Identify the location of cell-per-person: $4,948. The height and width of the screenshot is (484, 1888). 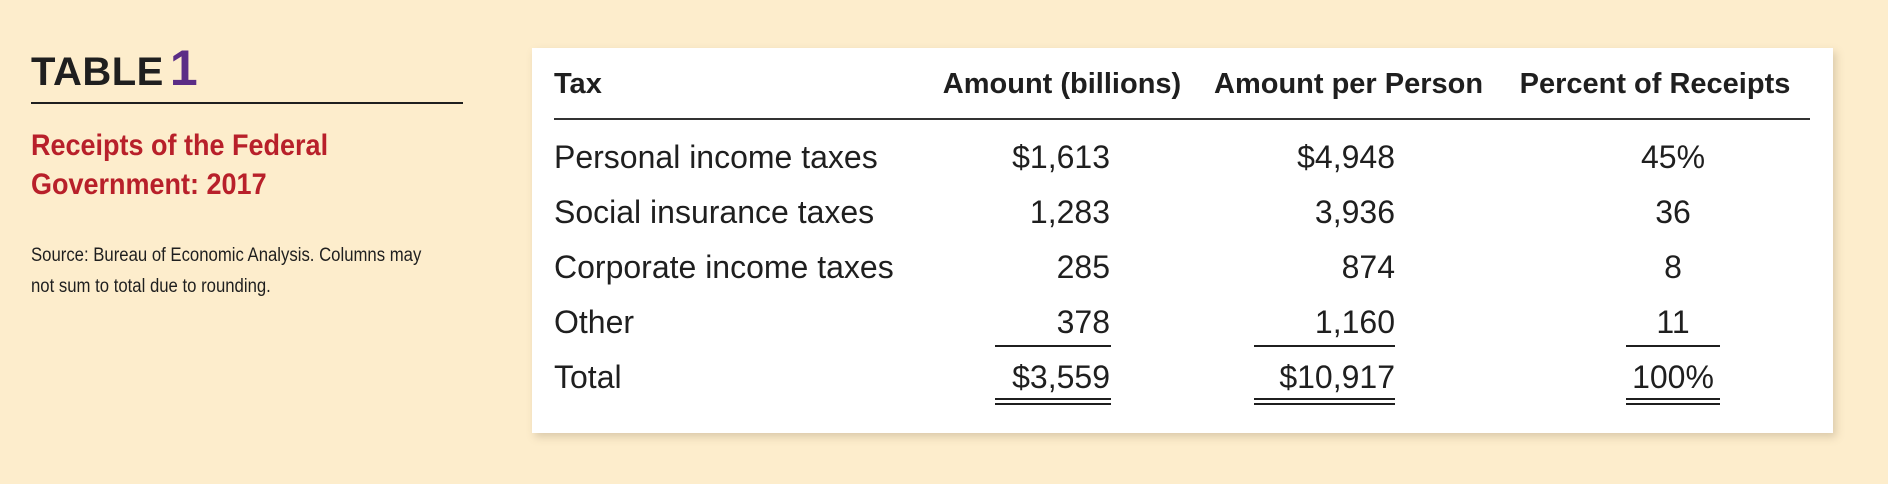
(1346, 157).